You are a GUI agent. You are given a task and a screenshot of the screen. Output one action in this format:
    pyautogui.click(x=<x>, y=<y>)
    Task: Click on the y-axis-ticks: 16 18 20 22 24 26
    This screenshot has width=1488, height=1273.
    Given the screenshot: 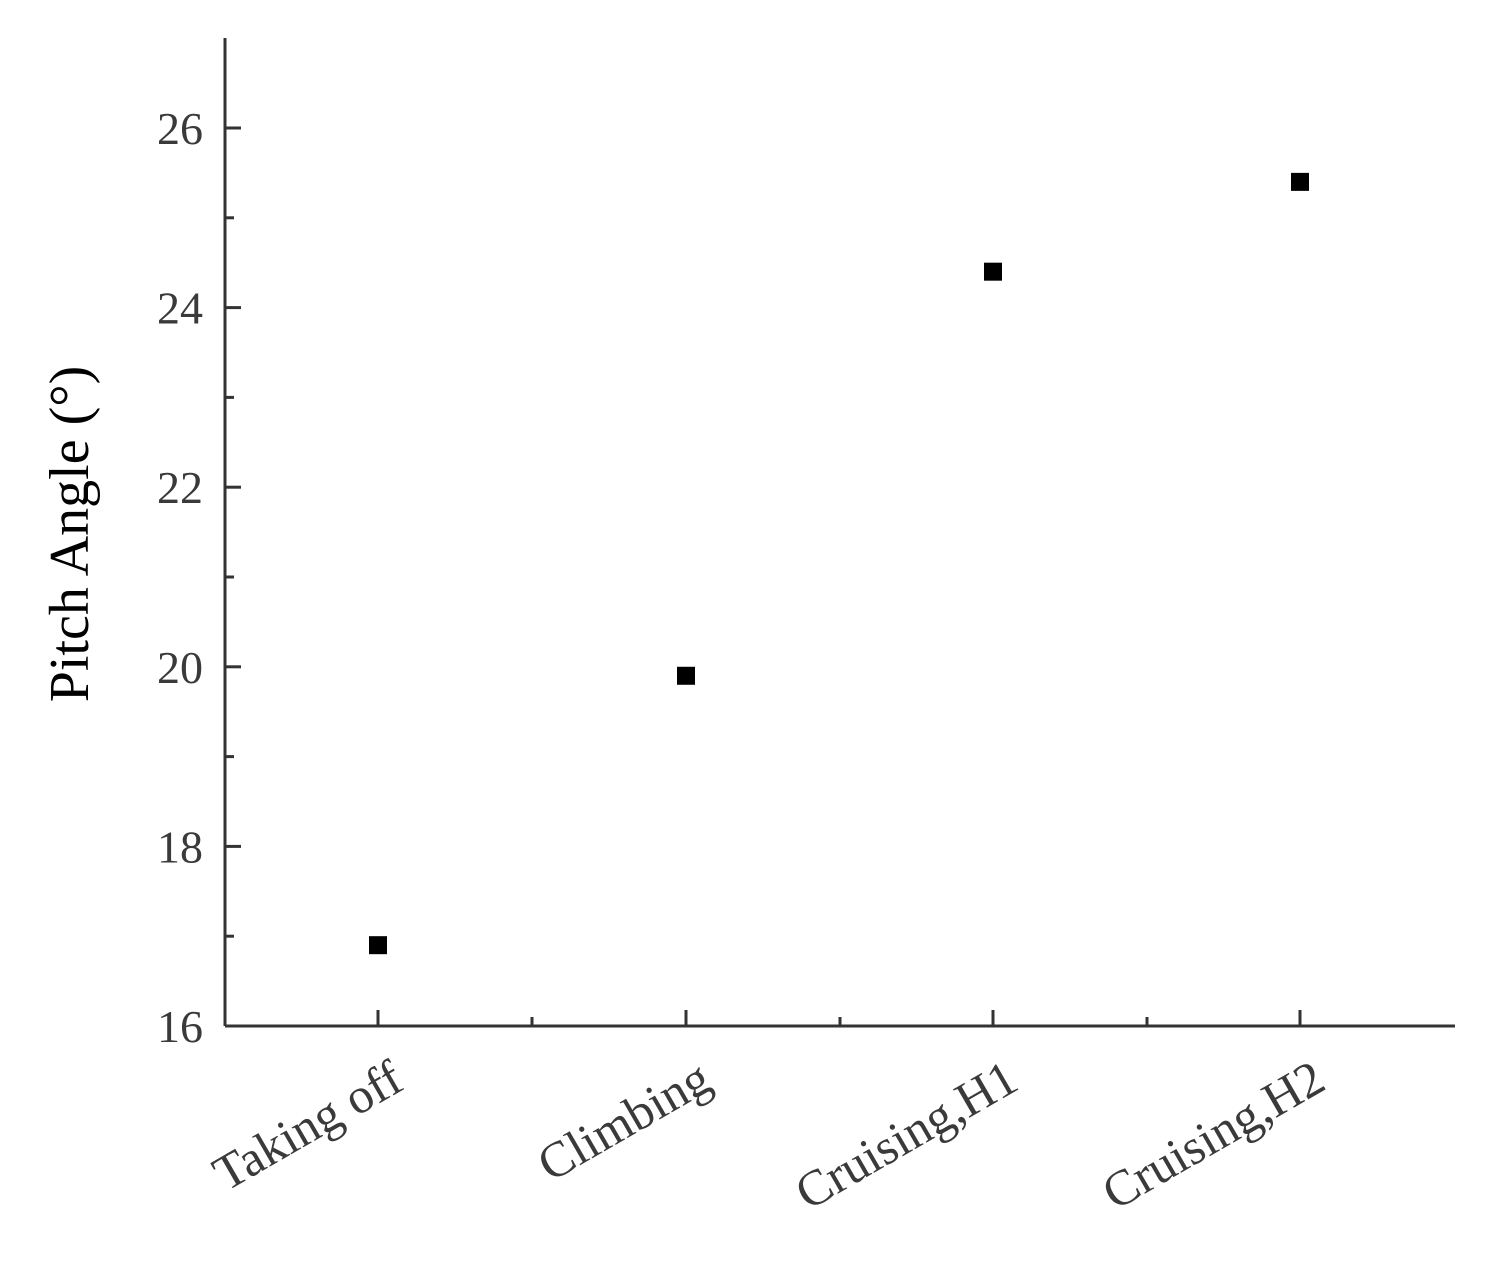 What is the action you would take?
    pyautogui.click(x=199, y=577)
    